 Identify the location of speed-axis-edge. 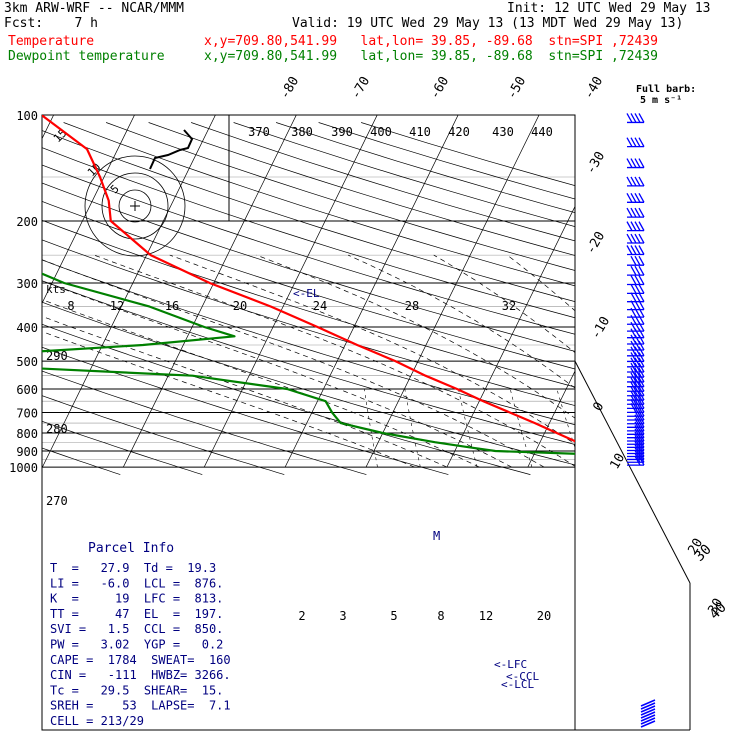
(632, 472).